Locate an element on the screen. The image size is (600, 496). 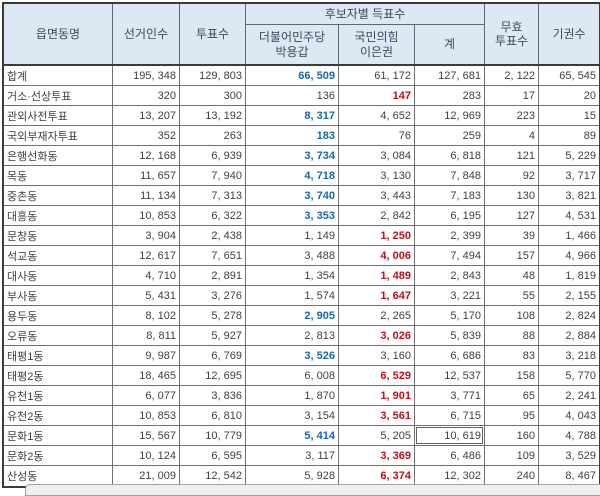
cell-votes: 6, 322 is located at coordinates (213, 216).